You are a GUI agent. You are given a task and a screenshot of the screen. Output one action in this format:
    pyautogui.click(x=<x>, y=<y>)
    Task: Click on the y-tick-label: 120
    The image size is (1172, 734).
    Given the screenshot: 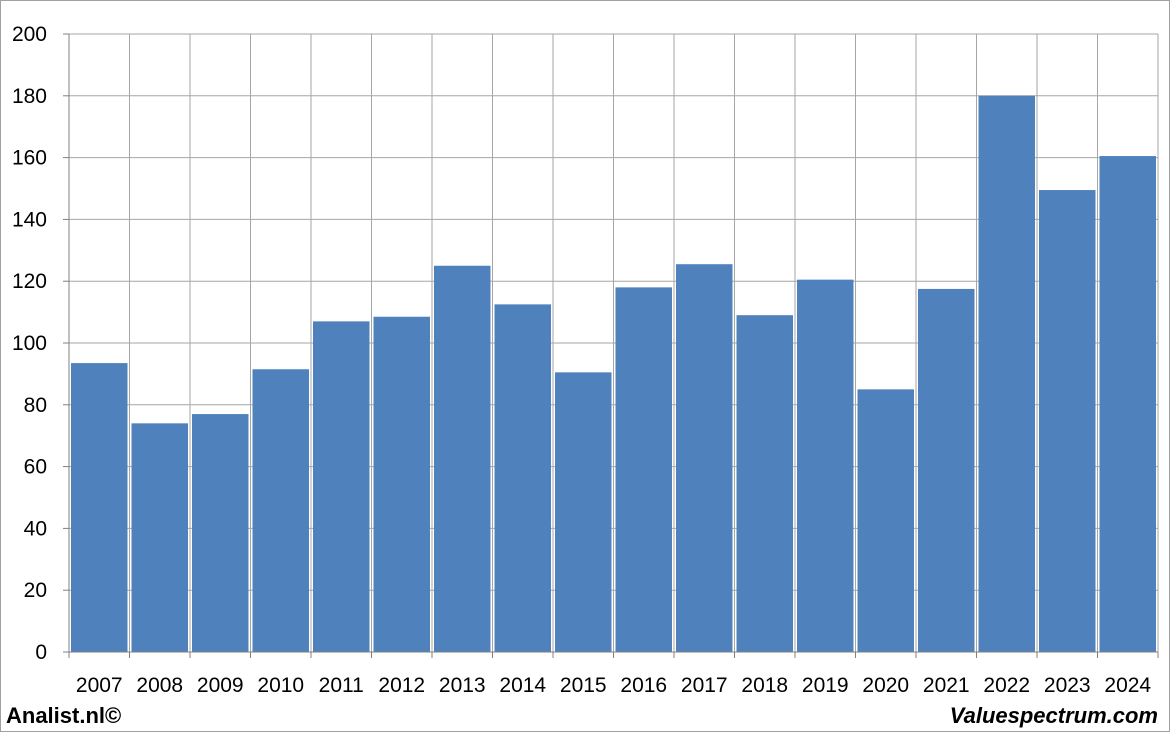 What is the action you would take?
    pyautogui.click(x=29, y=281)
    